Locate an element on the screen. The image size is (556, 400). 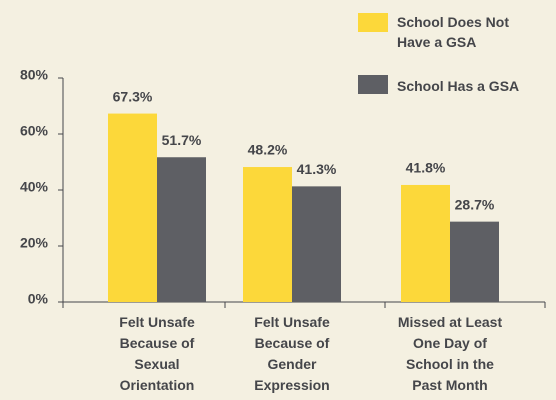
value-label: 48.2% is located at coordinates (268, 150).